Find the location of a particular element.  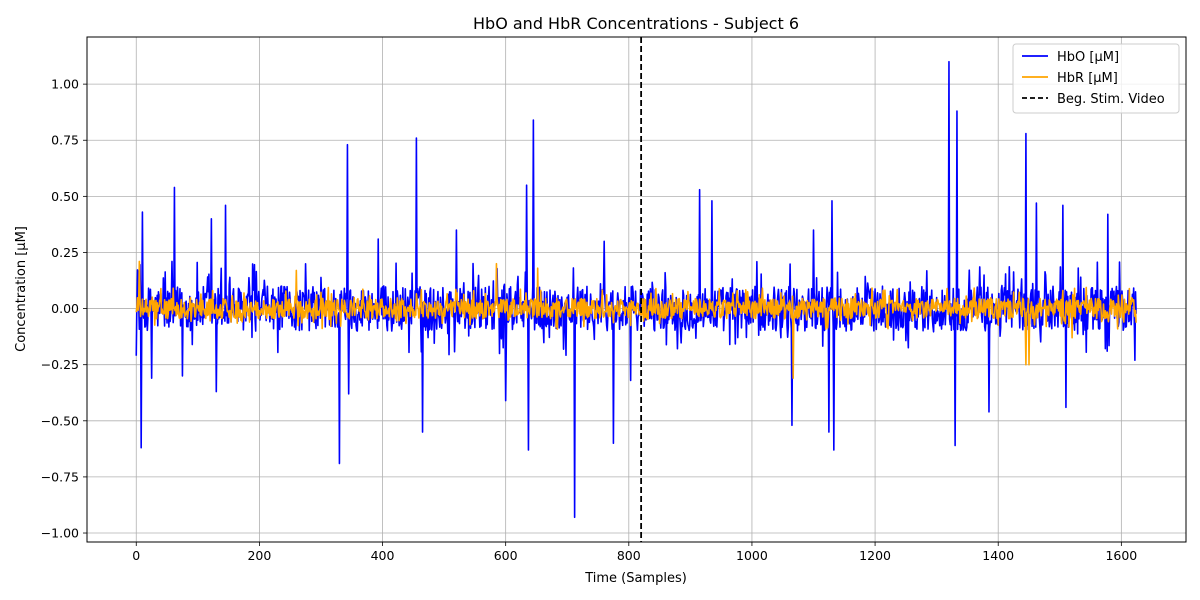

x-tick-label: 1000 is located at coordinates (752, 555).